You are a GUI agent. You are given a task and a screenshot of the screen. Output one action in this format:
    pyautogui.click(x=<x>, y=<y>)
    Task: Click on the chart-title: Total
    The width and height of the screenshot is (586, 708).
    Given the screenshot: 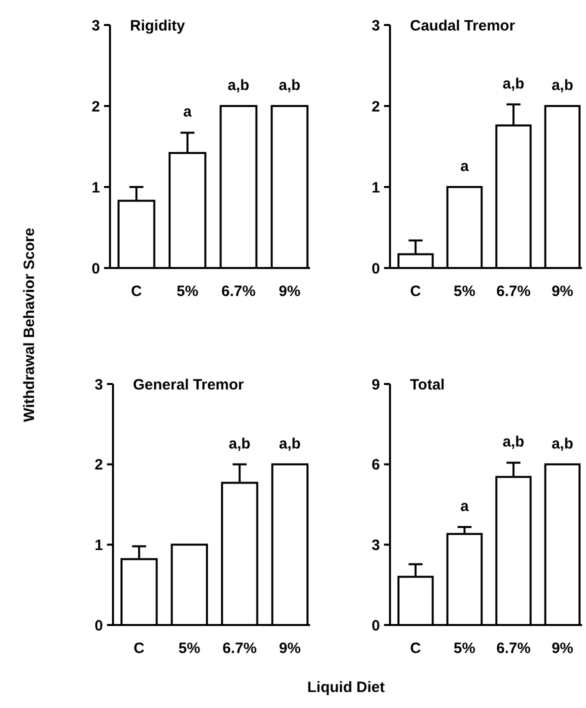 What is the action you would take?
    pyautogui.click(x=427, y=385)
    